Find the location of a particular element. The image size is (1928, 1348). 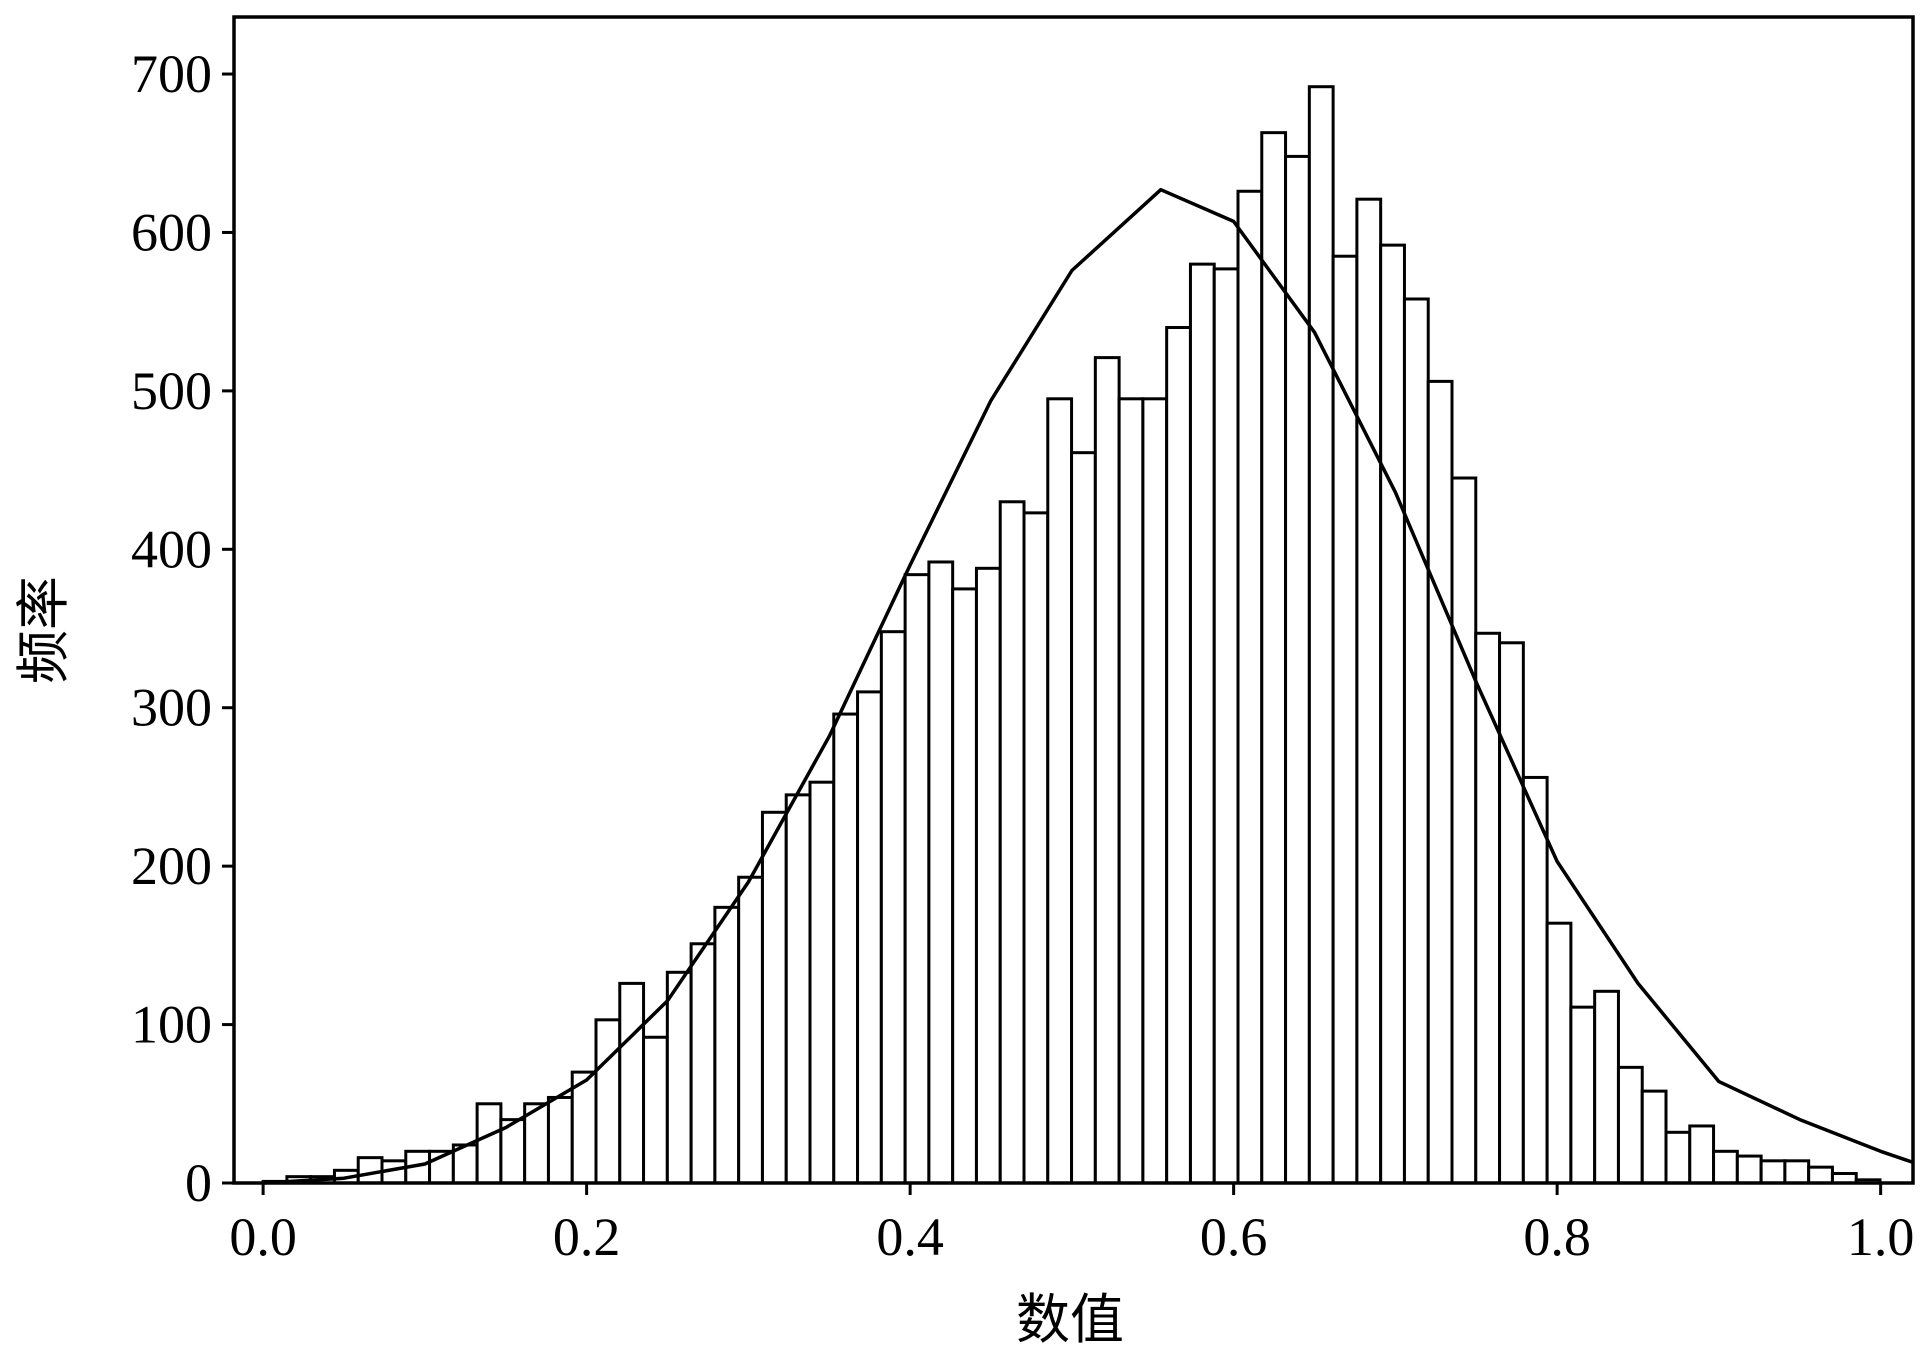

x-tick-label: 0.2 is located at coordinates (587, 1237).